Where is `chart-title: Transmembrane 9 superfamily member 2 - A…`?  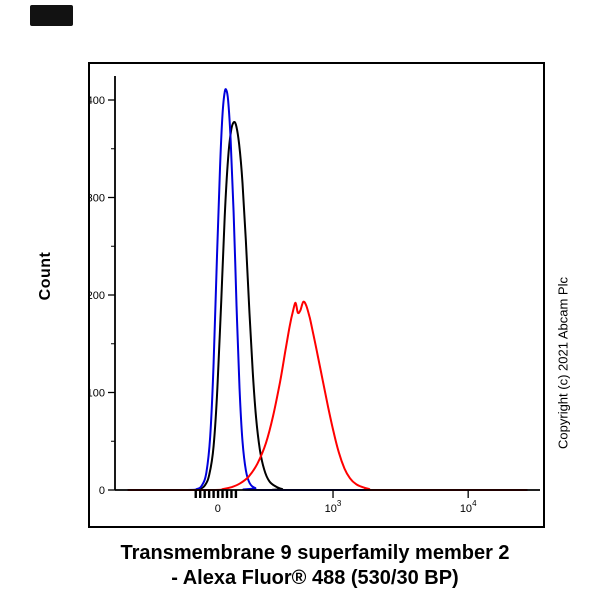
chart-title: Transmembrane 9 superfamily member 2 - A… is located at coordinates (315, 566).